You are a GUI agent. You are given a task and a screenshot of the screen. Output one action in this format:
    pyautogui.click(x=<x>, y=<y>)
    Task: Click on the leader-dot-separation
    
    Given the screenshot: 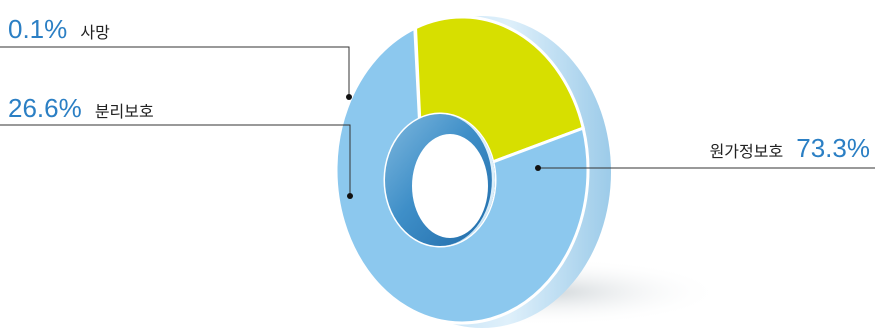 What is the action you would take?
    pyautogui.click(x=350, y=196)
    